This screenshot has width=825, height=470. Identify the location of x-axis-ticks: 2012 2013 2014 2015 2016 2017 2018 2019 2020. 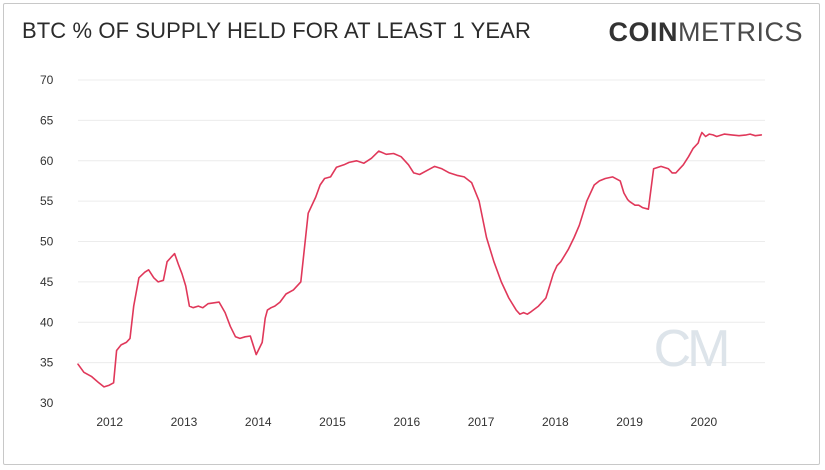
(406, 422).